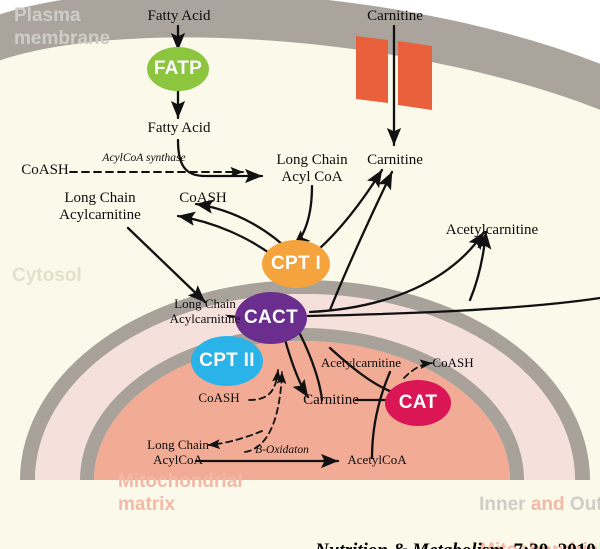  Describe the element at coordinates (227, 235) in the screenshot. I see `arrow-cpt1-to-coash-a` at that location.